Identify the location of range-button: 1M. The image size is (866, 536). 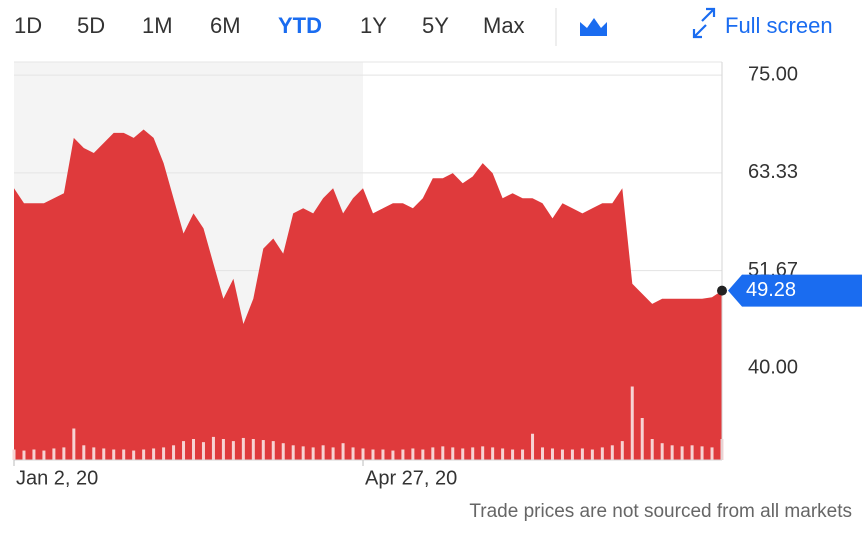
(157, 25).